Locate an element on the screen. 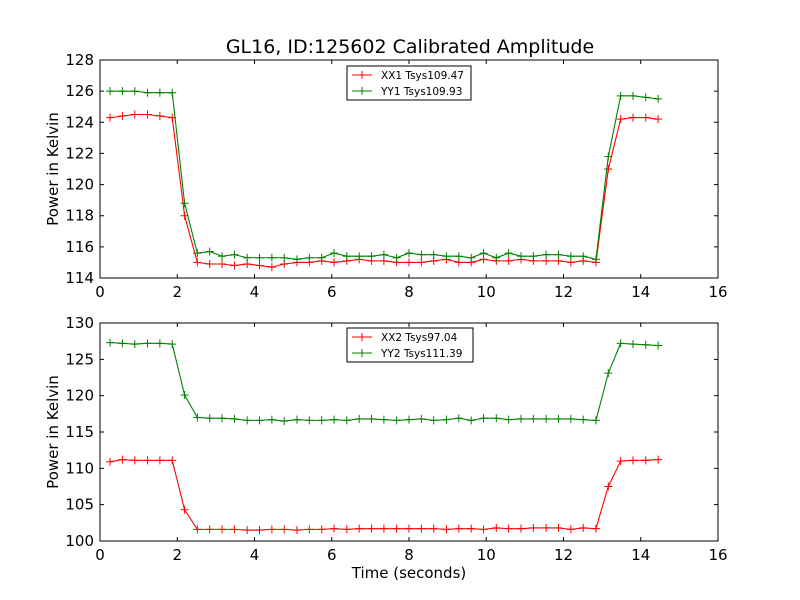 The height and width of the screenshot is (600, 800). plot1-legend-box is located at coordinates (409, 83).